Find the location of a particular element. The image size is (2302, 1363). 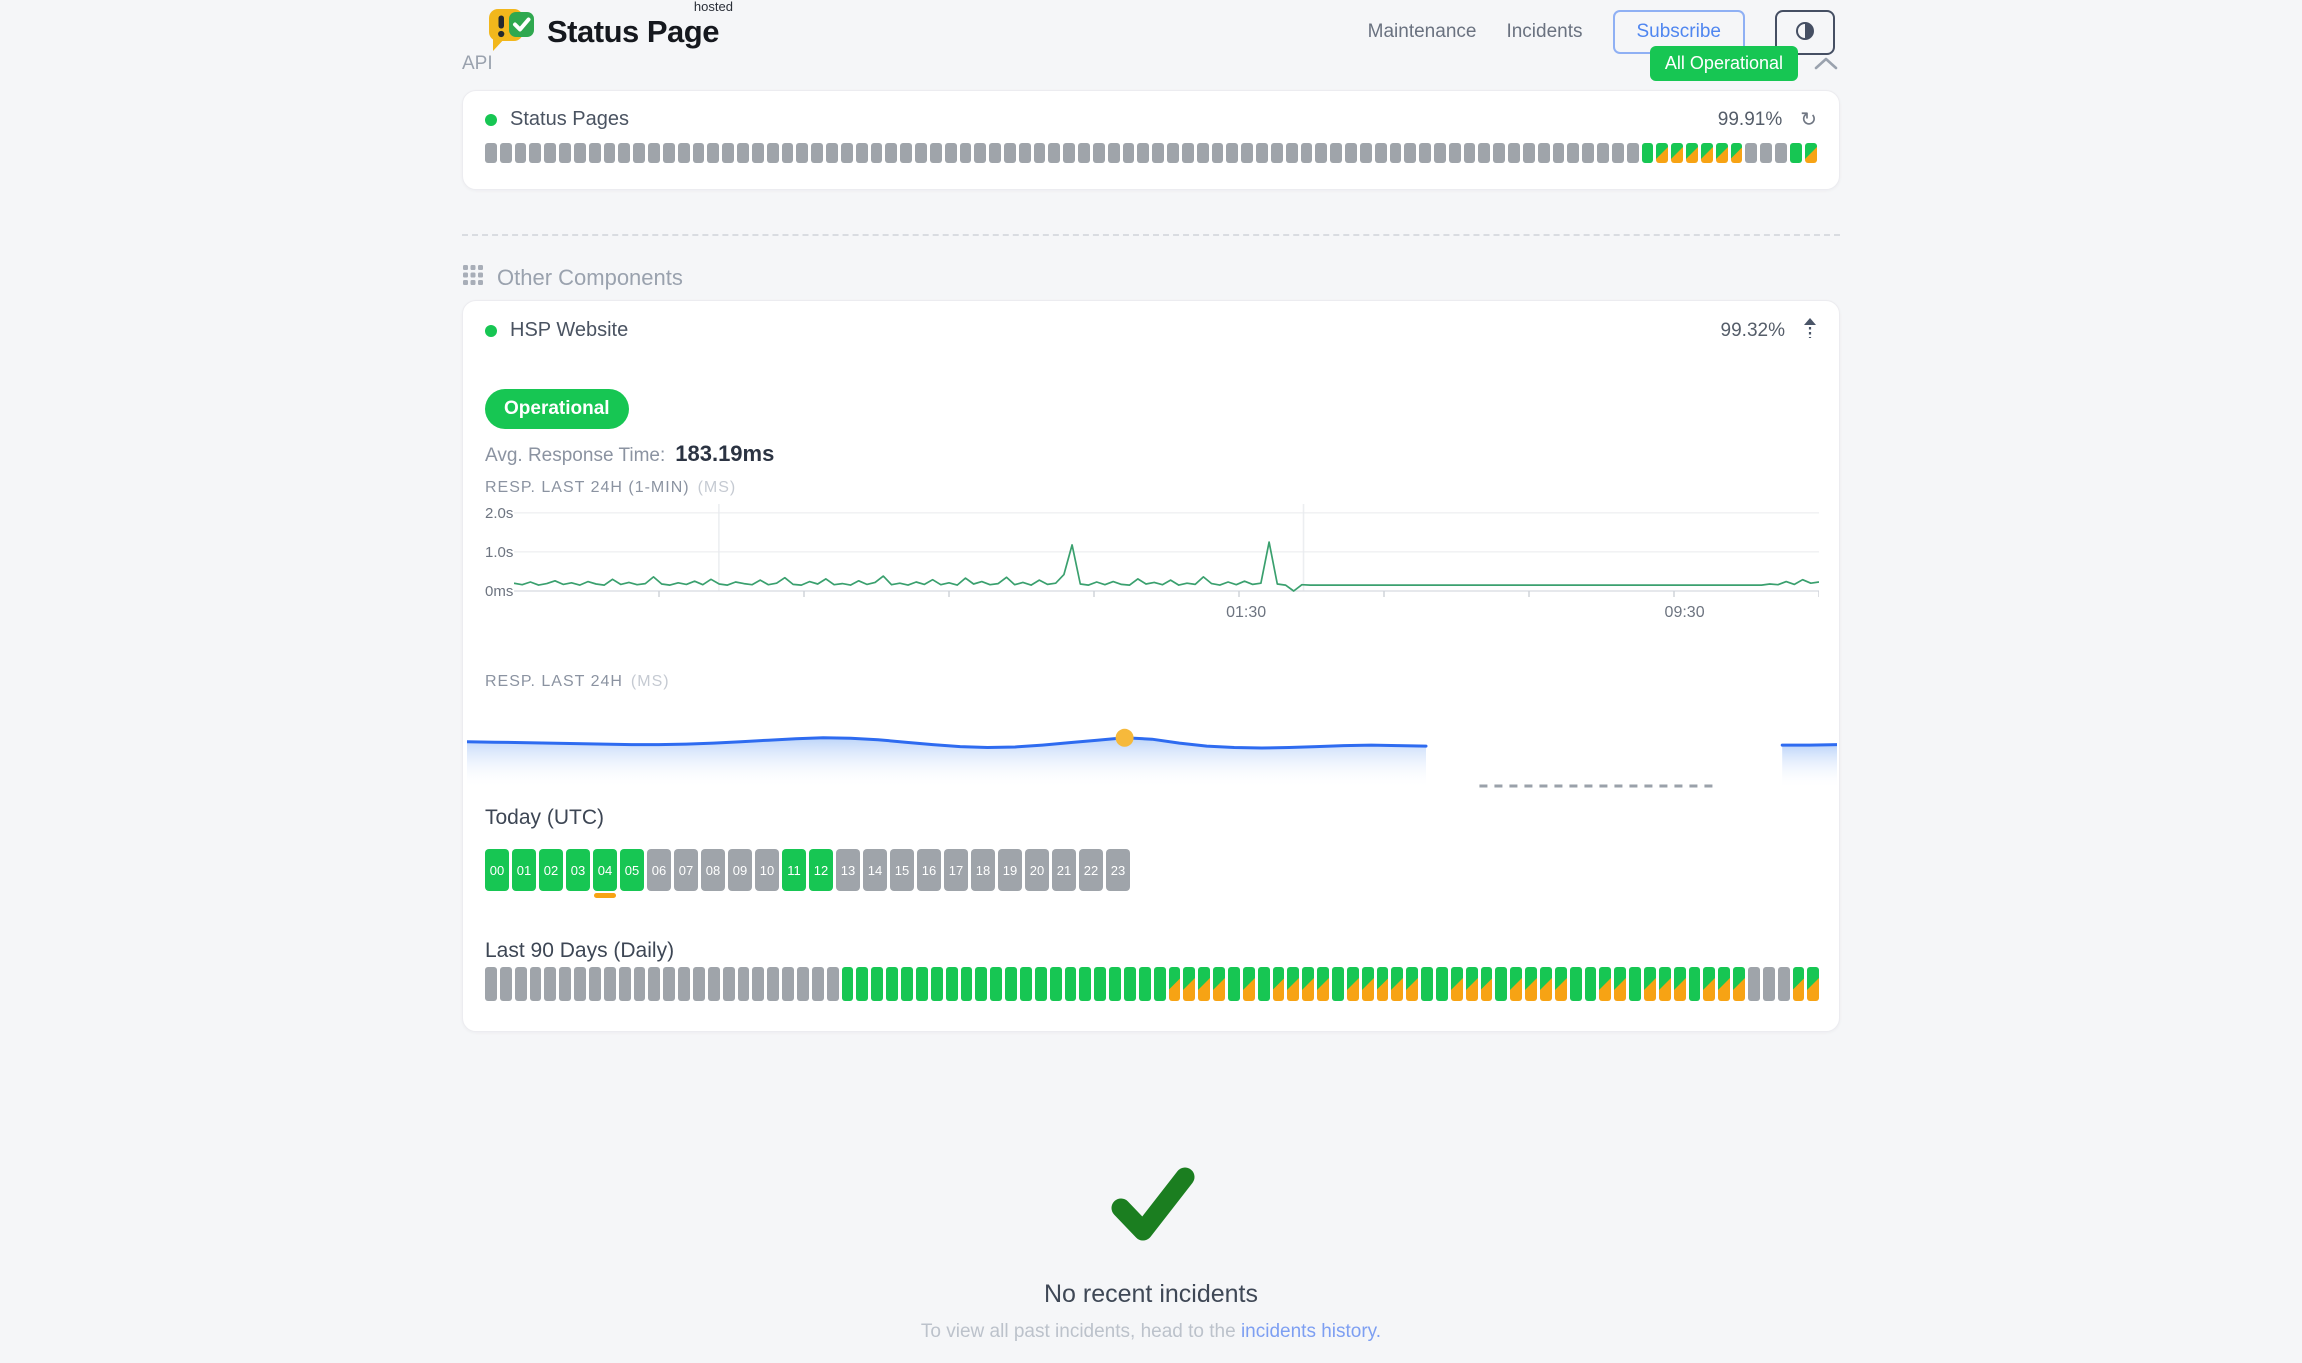

hour-block-22: 22 is located at coordinates (1091, 870).